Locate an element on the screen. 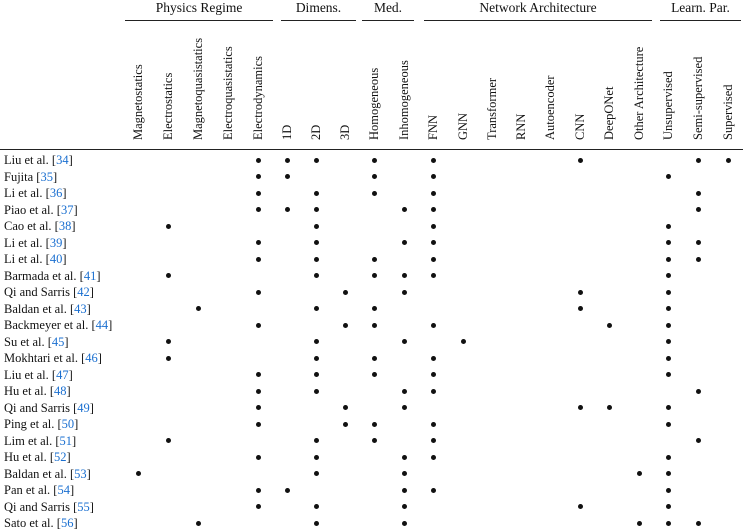  author-name: Baldan et al. [ is located at coordinates (39, 308).